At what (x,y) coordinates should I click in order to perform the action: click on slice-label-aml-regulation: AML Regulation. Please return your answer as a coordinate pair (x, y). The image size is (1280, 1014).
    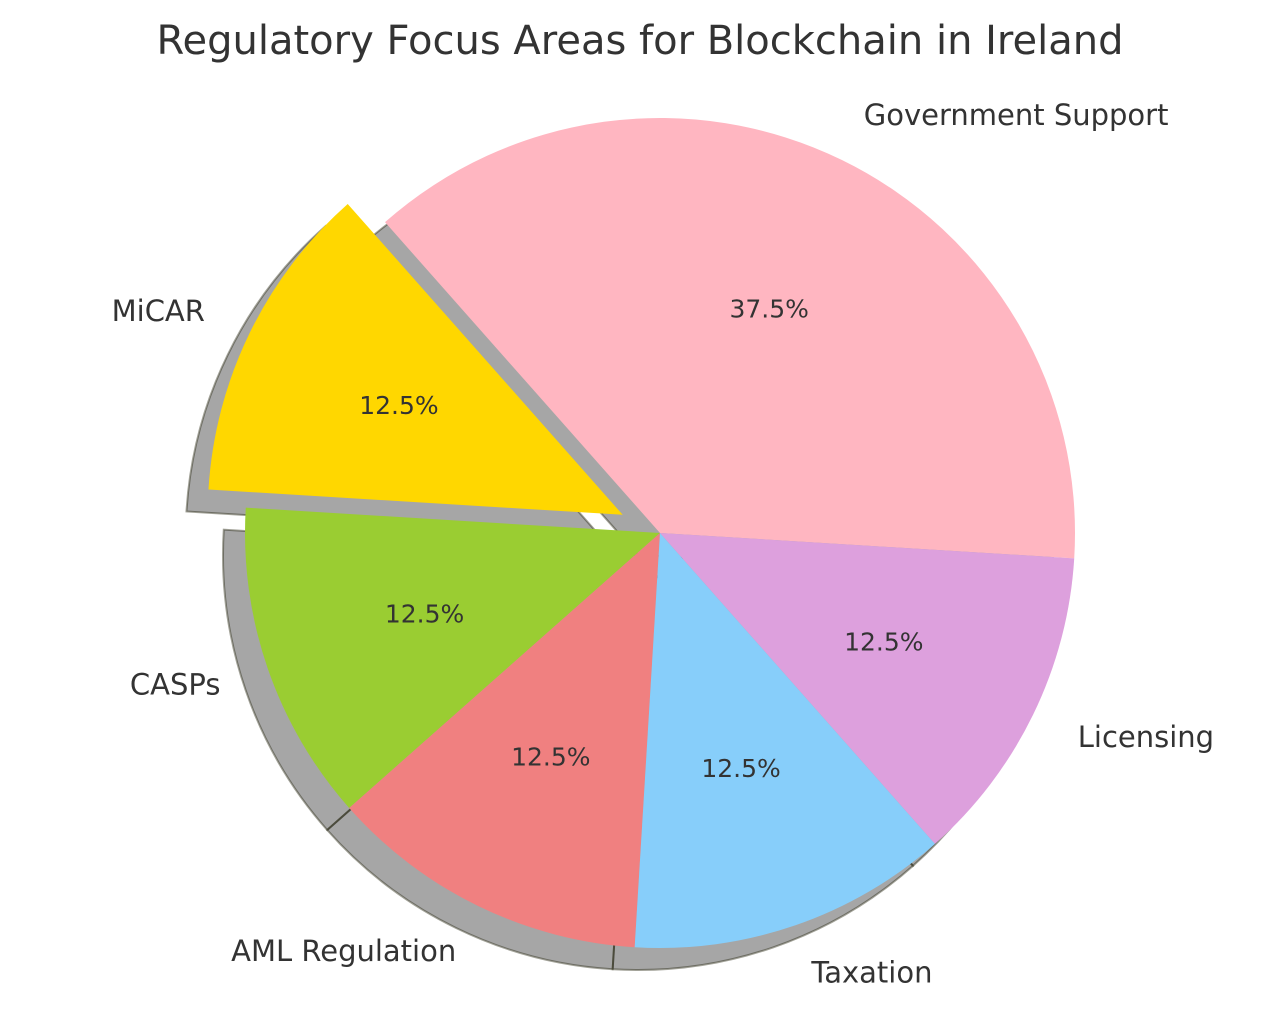
    Looking at the image, I should click on (343, 951).